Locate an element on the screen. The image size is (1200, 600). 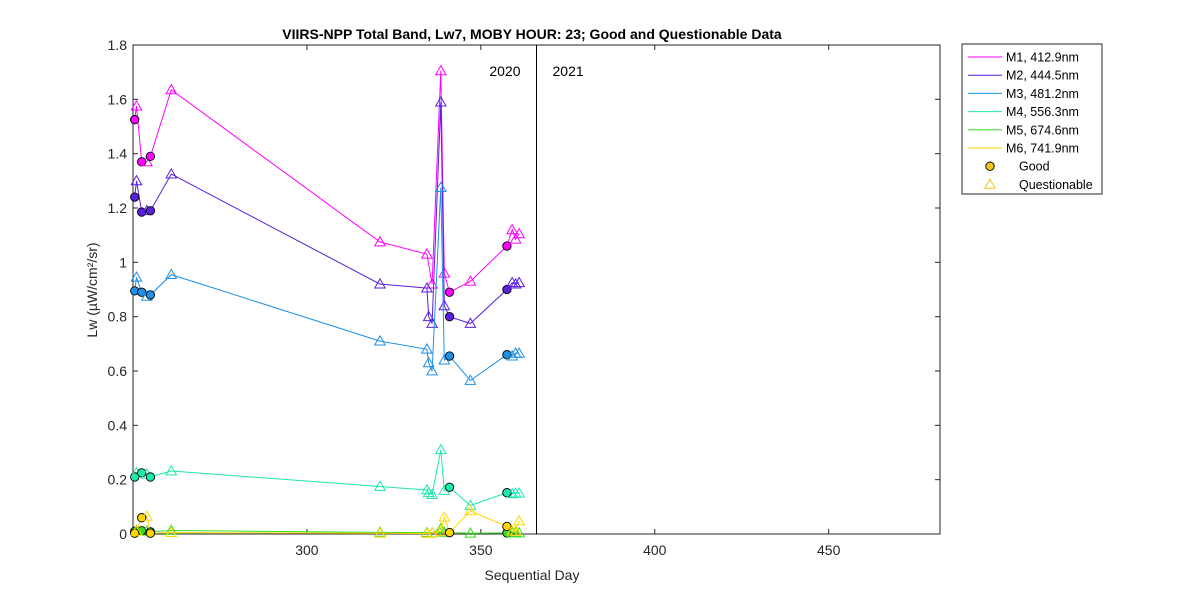
x-tick-label: 400 is located at coordinates (655, 550).